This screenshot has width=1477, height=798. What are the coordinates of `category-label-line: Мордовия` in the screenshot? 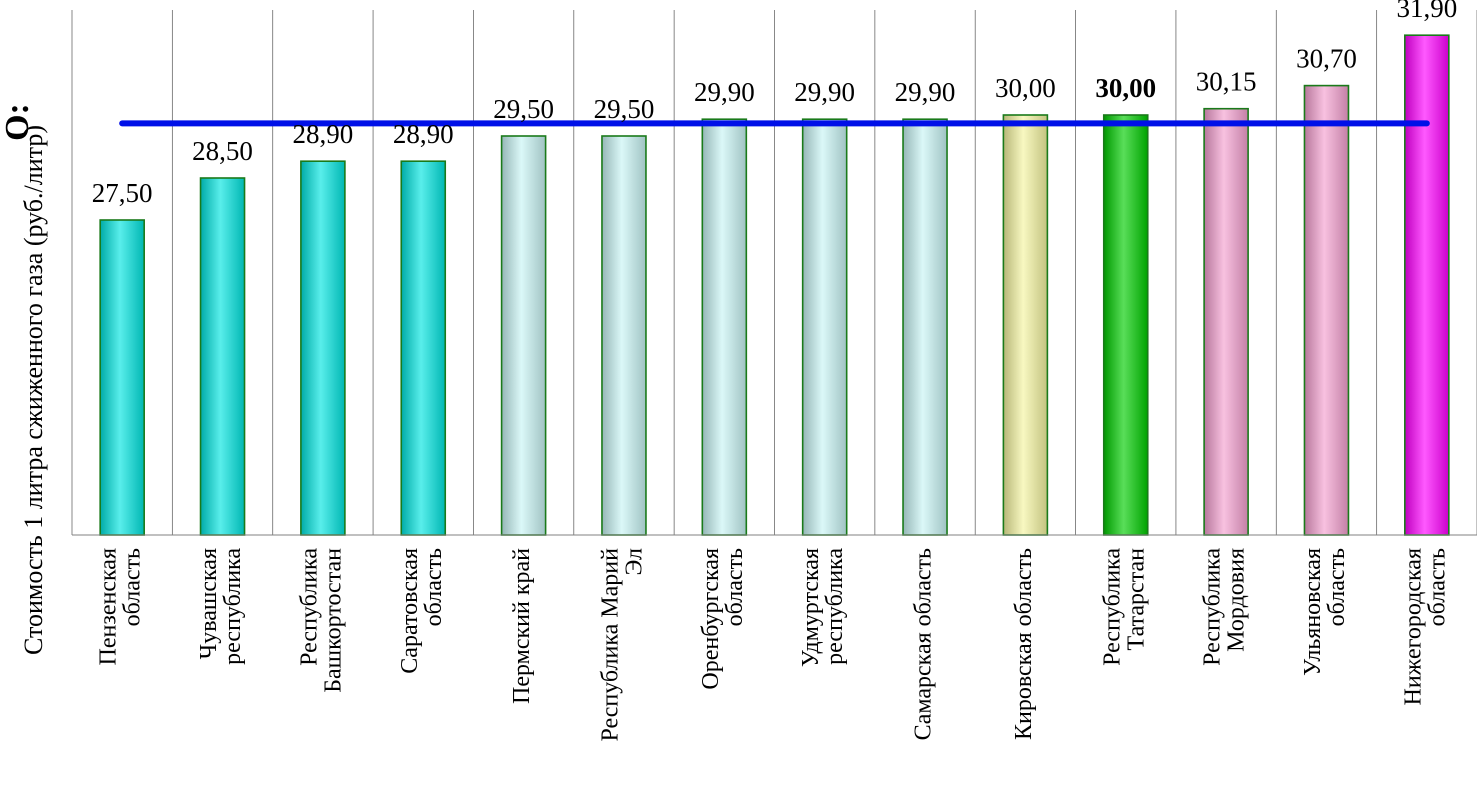 It's located at (1237, 600).